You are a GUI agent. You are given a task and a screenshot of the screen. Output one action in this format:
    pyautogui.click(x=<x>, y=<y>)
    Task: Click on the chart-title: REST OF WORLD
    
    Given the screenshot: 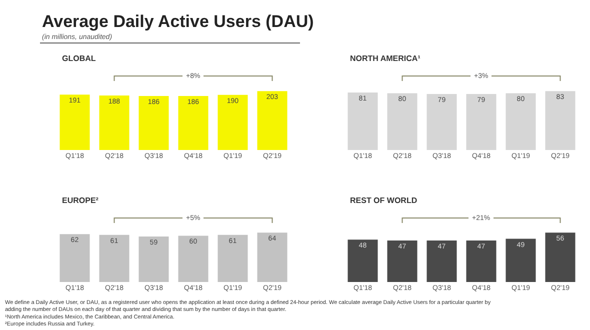 What is the action you would take?
    pyautogui.click(x=384, y=200)
    